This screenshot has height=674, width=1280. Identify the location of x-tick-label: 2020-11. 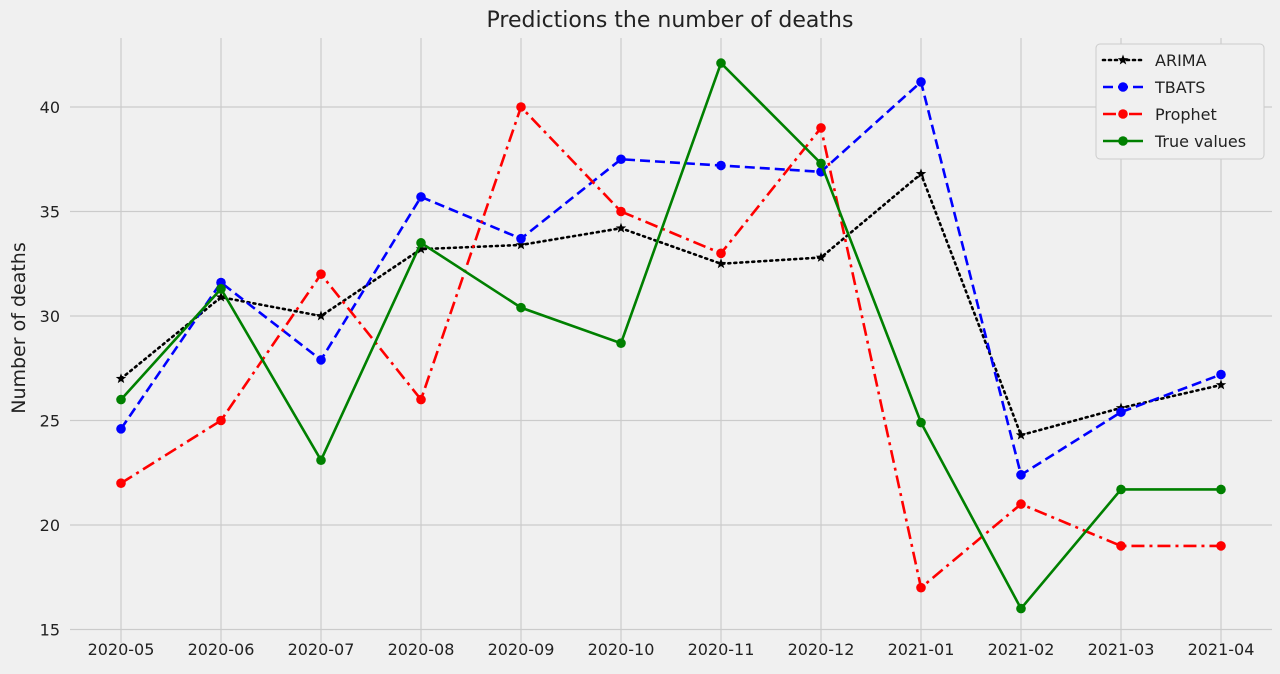
(721, 649).